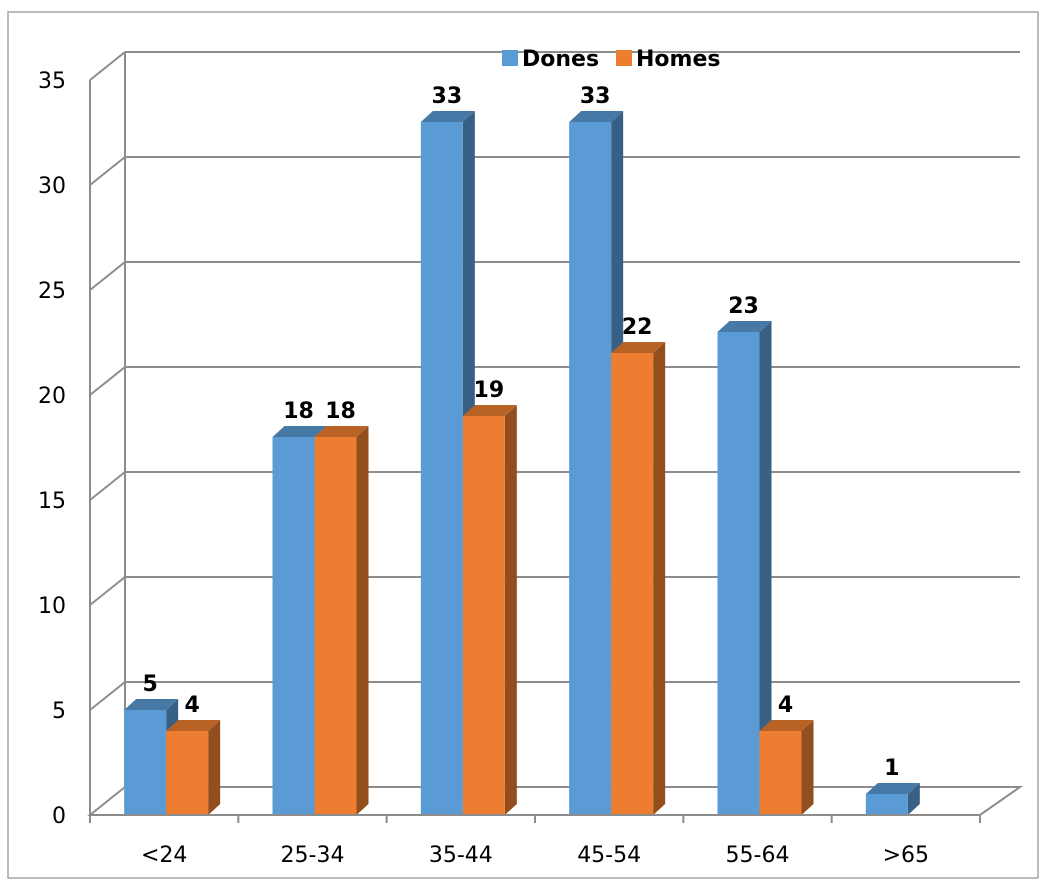 This screenshot has width=1042, height=887. I want to click on data-label: 23, so click(743, 306).